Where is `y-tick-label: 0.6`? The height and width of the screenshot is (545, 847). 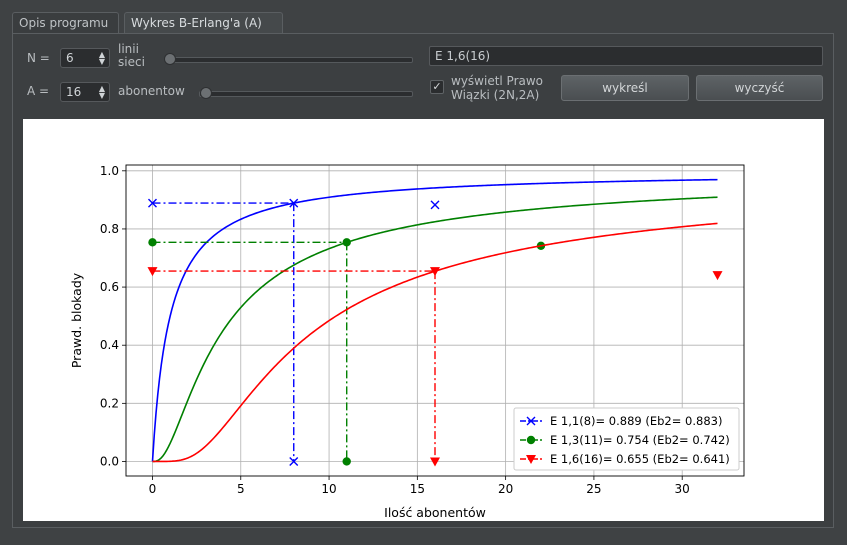
y-tick-label: 0.6 is located at coordinates (109, 287).